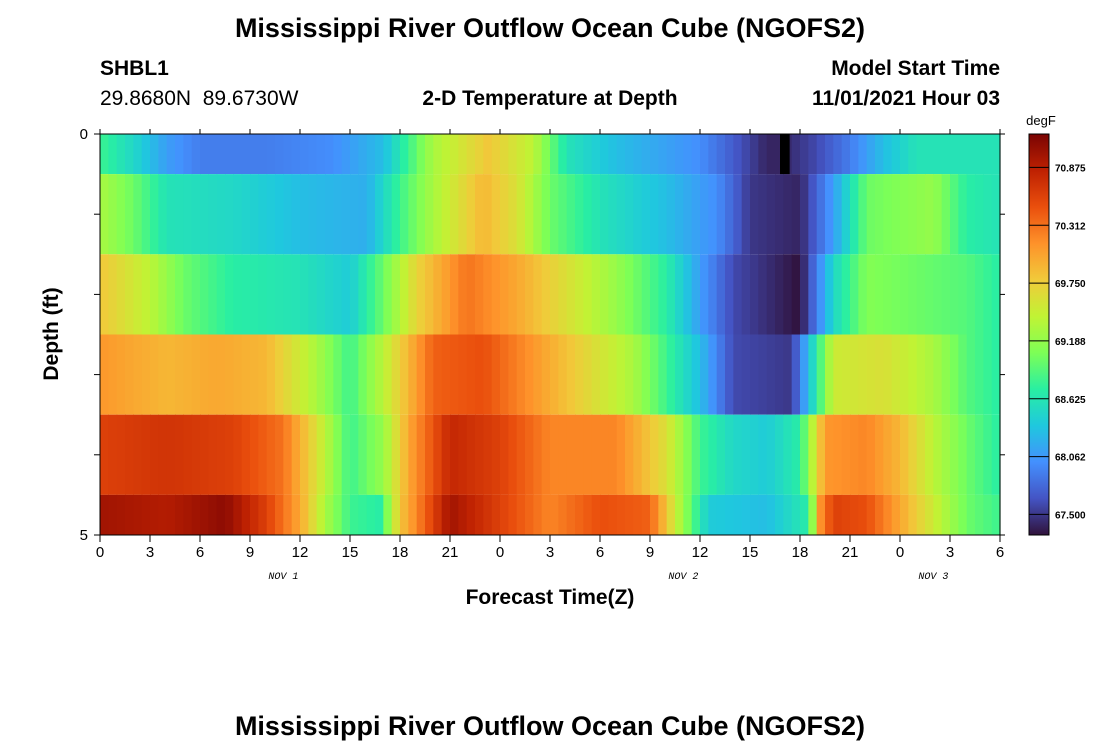 This screenshot has height=755, width=1100. Describe the element at coordinates (283, 577) in the screenshot. I see `day-label: NOV 1` at that location.